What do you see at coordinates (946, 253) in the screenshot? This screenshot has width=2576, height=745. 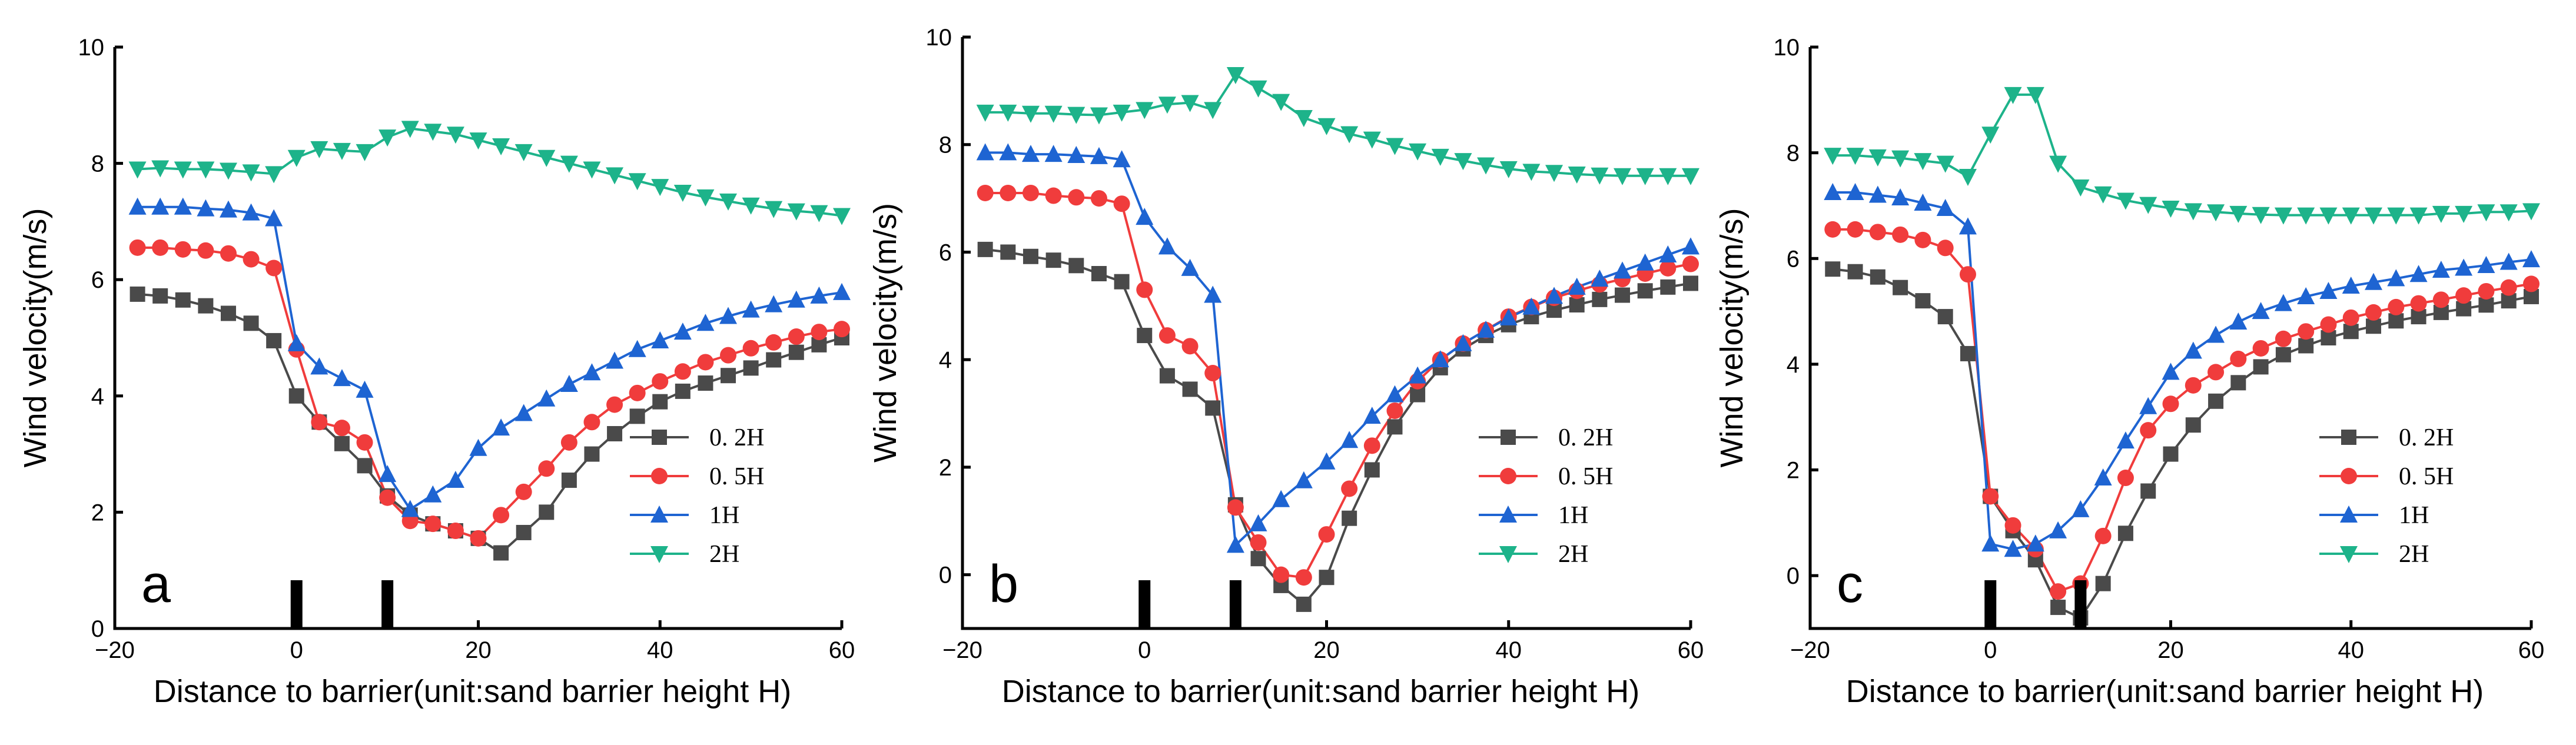 I see `y-tick-label: 6` at bounding box center [946, 253].